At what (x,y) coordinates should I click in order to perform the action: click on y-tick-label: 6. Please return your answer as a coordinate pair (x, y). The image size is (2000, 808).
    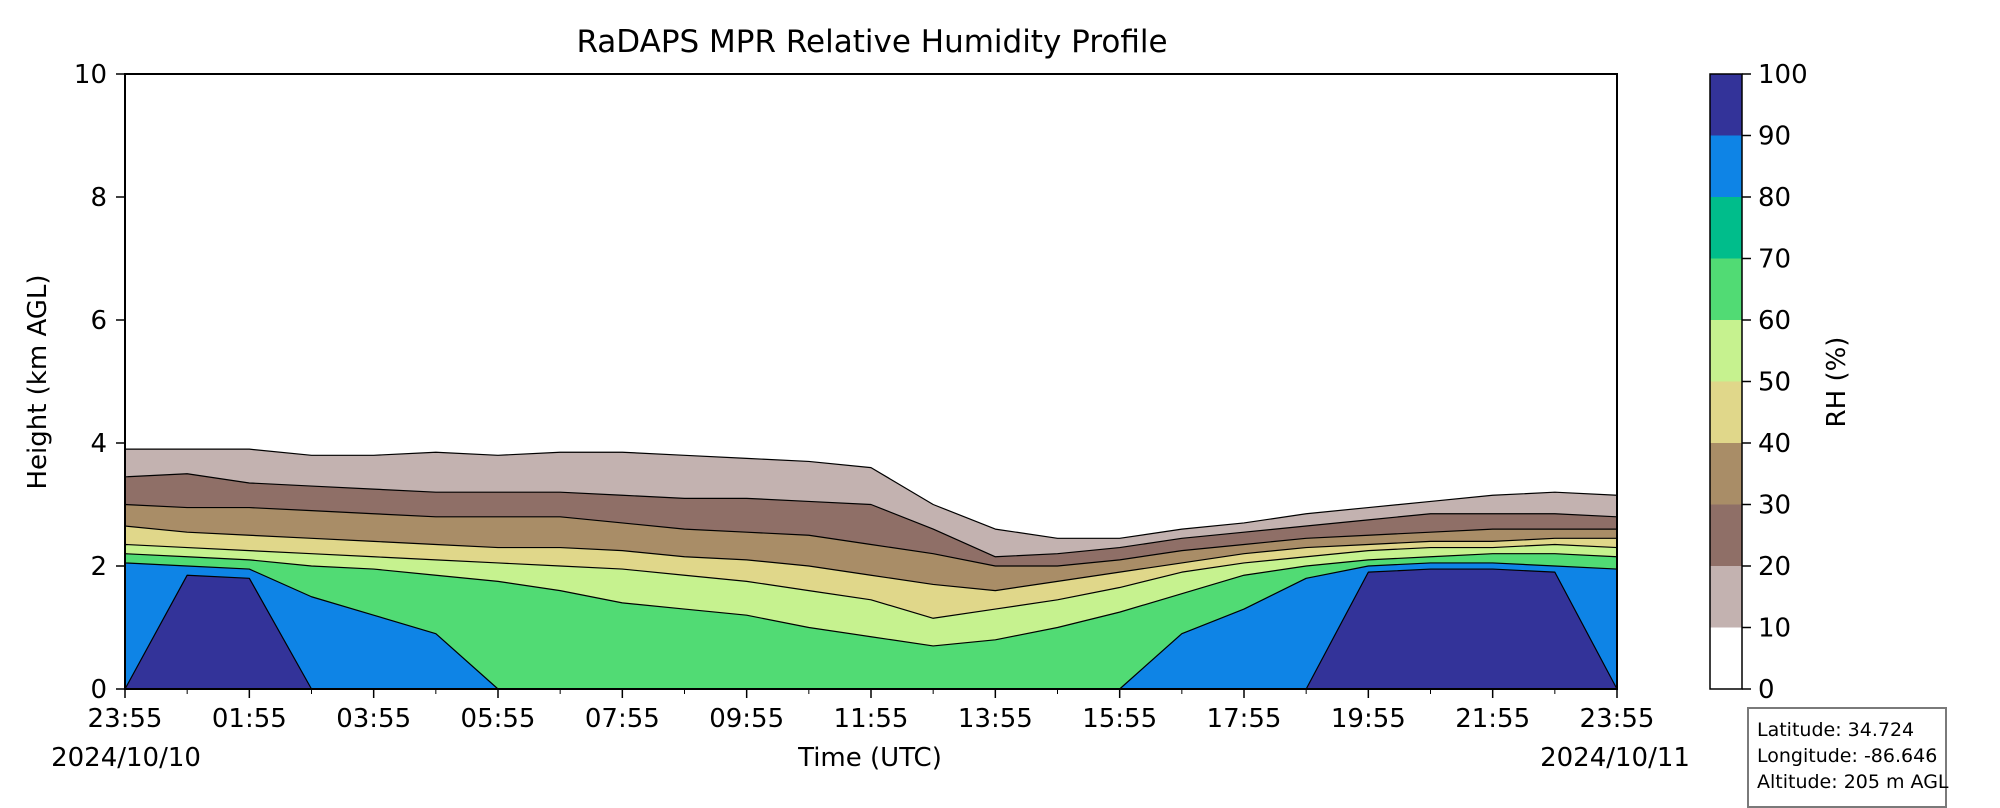
    Looking at the image, I should click on (98, 321).